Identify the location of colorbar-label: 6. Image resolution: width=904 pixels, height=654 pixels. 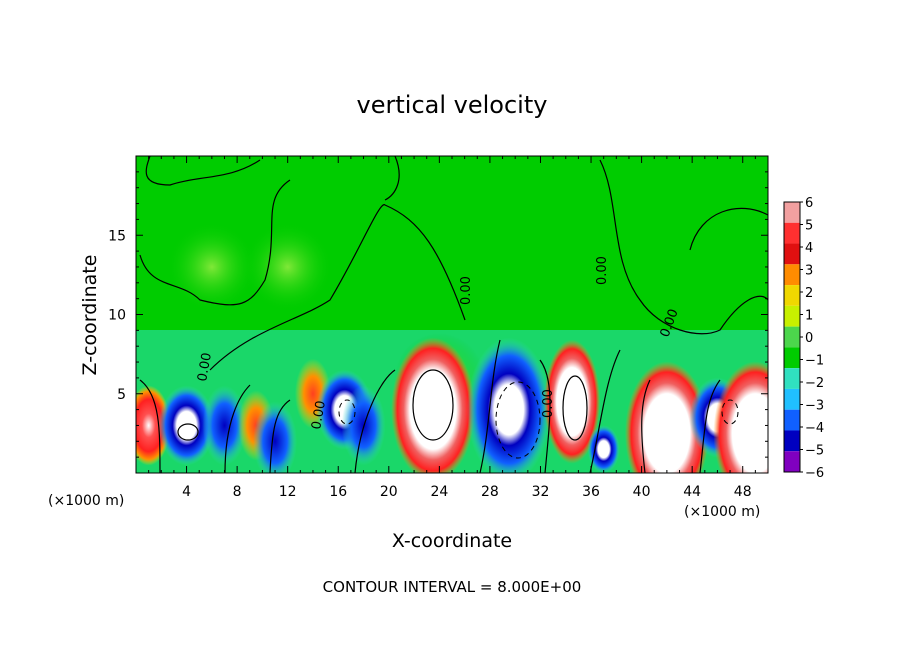
(809, 203).